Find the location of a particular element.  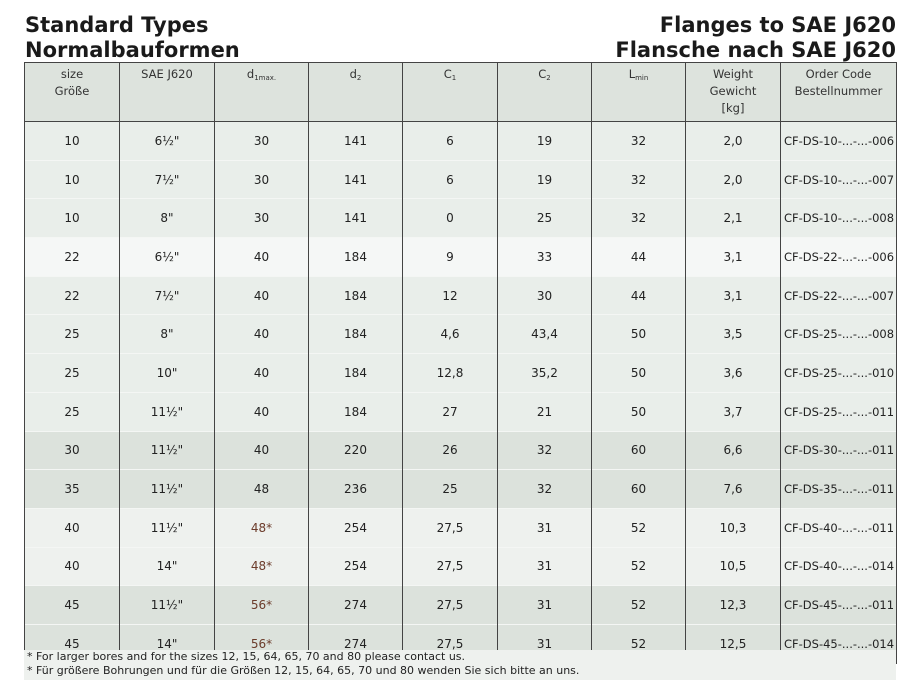

cell-order-code: CF-DS-10-...-...-008 is located at coordinates (838, 218).